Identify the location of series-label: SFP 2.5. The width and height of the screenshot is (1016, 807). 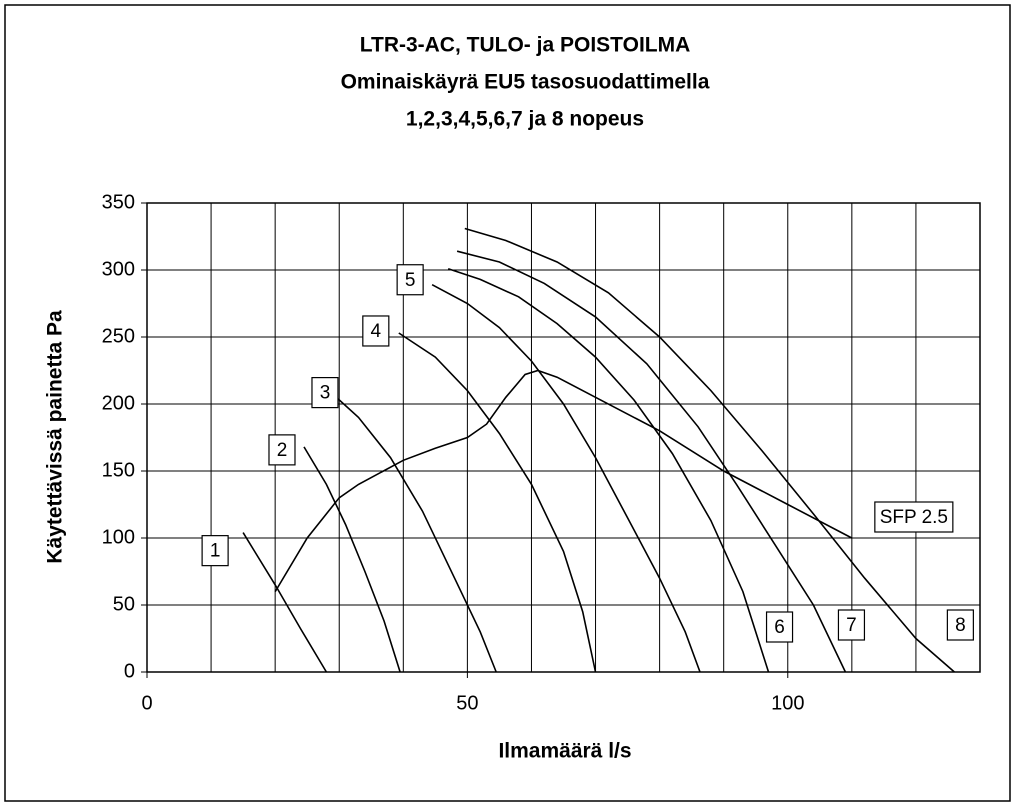
(914, 517).